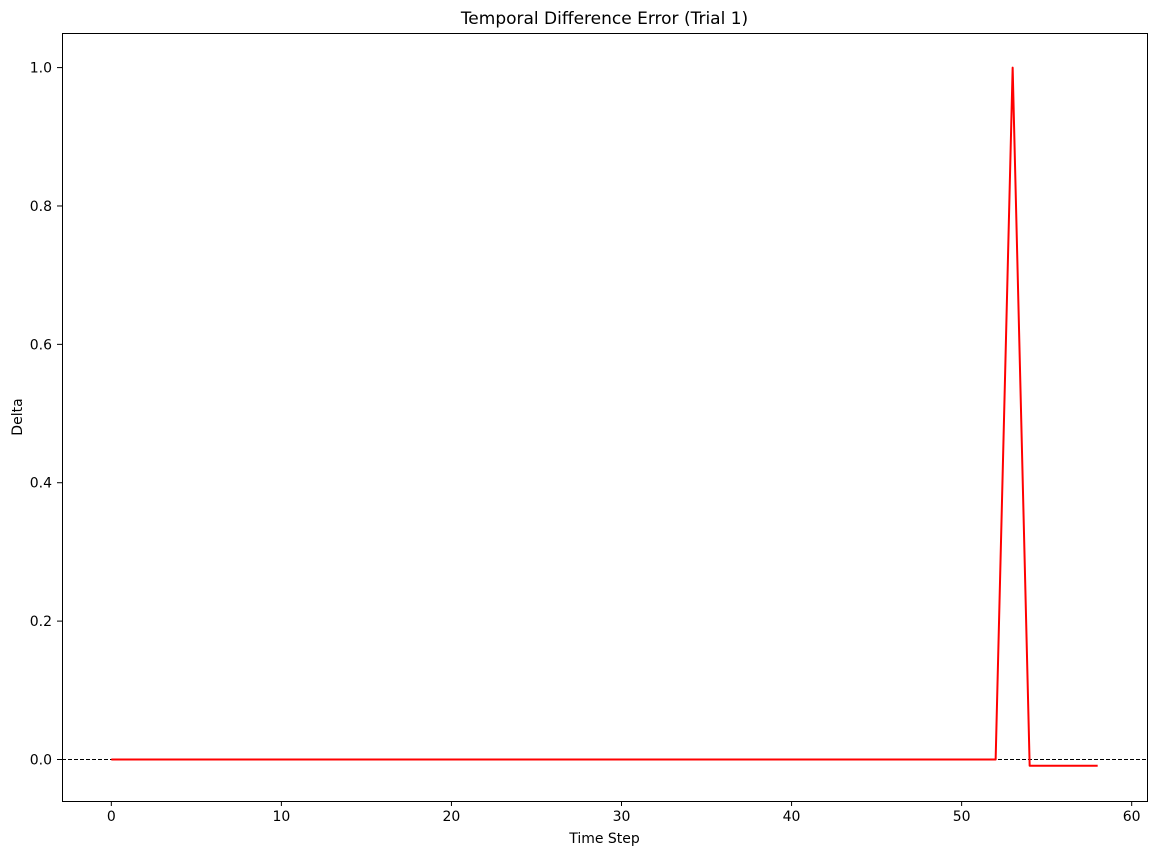 Image resolution: width=1156 pixels, height=855 pixels. What do you see at coordinates (41, 345) in the screenshot?
I see `y-tick-label: 0.6` at bounding box center [41, 345].